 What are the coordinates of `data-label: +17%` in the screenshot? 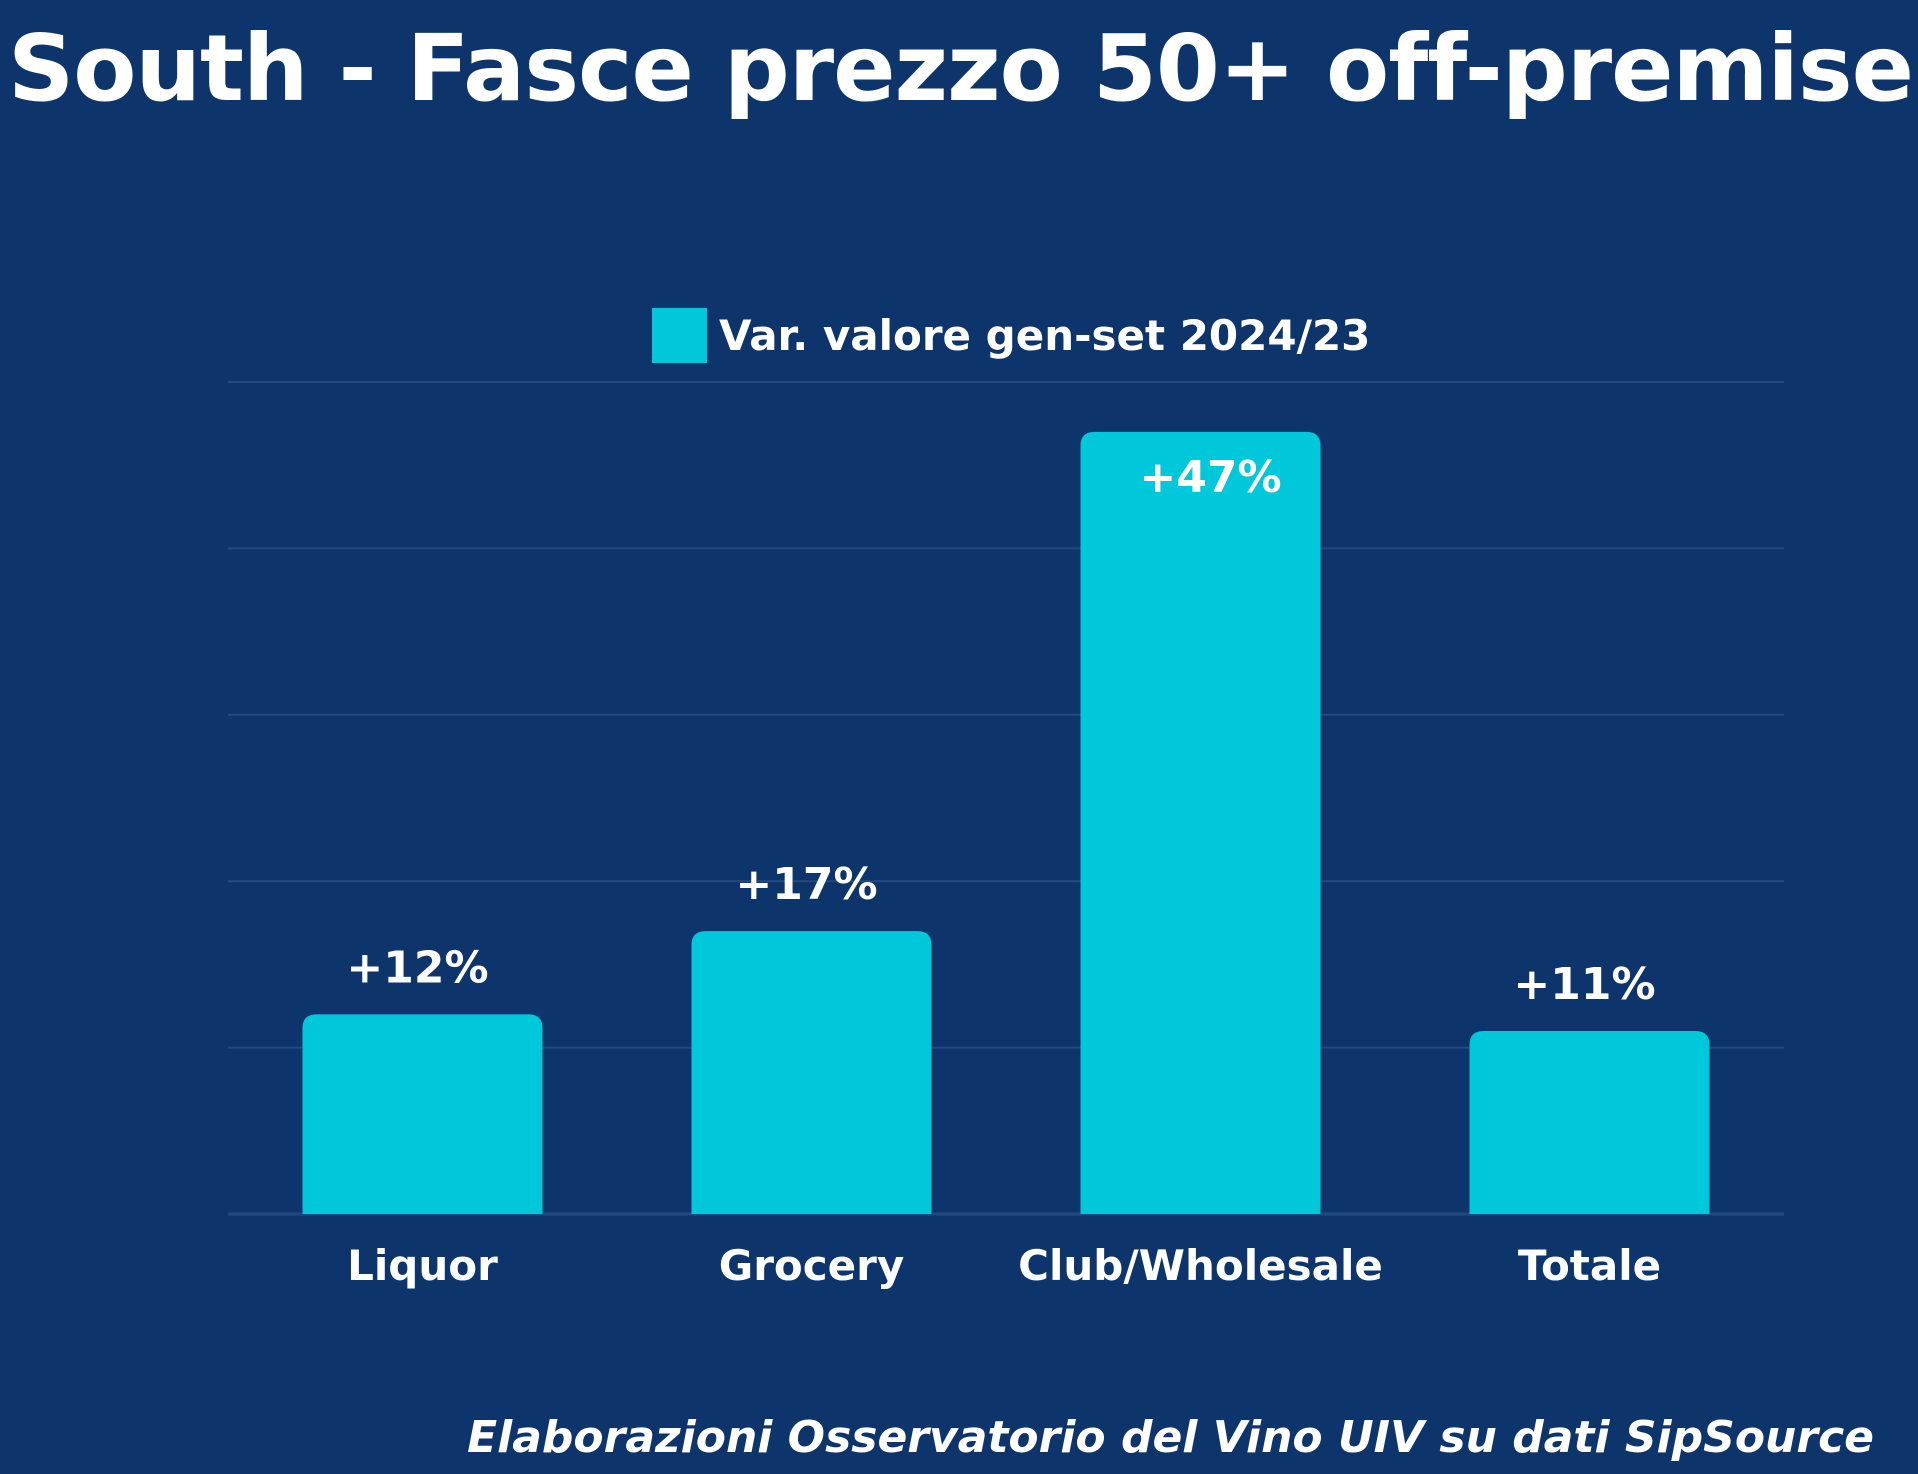 It's located at (806, 884).